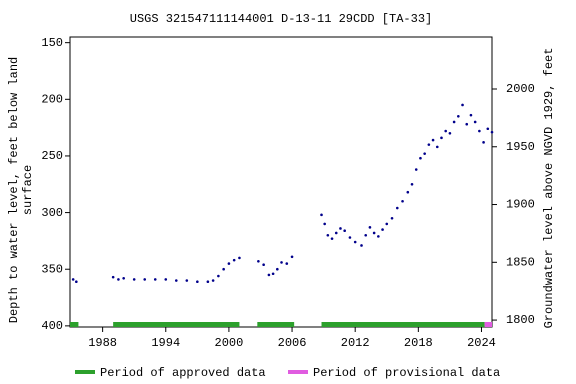 This screenshot has height=384, width=576. Describe the element at coordinates (102, 343) in the screenshot. I see `x-tick-label: 1988` at that location.